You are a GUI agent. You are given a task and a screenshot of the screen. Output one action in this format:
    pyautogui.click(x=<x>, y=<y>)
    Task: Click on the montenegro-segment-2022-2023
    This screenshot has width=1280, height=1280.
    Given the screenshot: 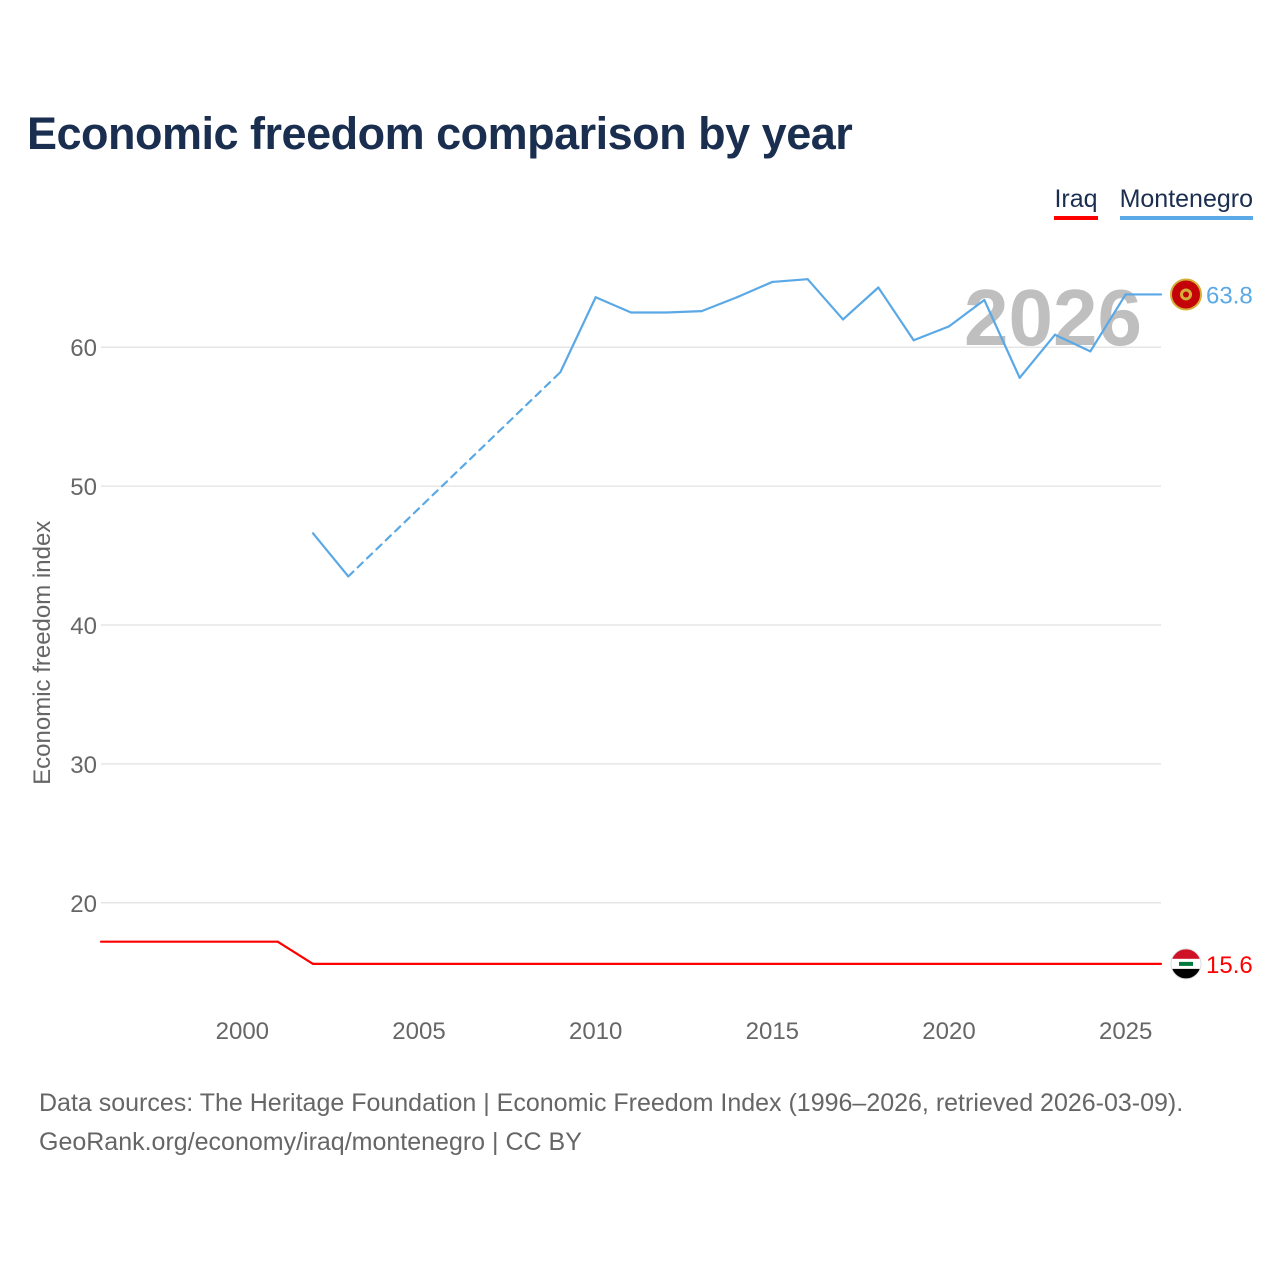 What is the action you would take?
    pyautogui.click(x=1037, y=356)
    